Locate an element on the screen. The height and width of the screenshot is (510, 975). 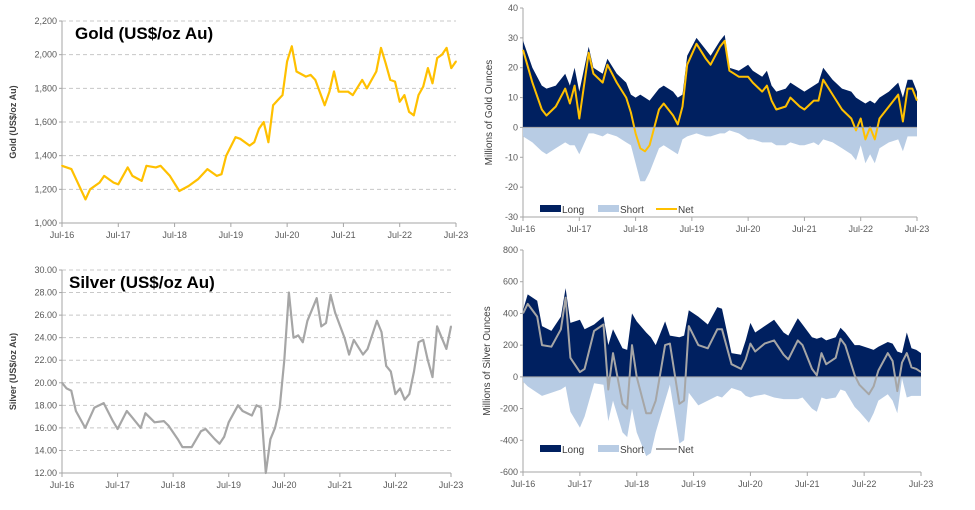
y-axis-title: Millions of Silver Ounces is located at coordinates (487, 360).